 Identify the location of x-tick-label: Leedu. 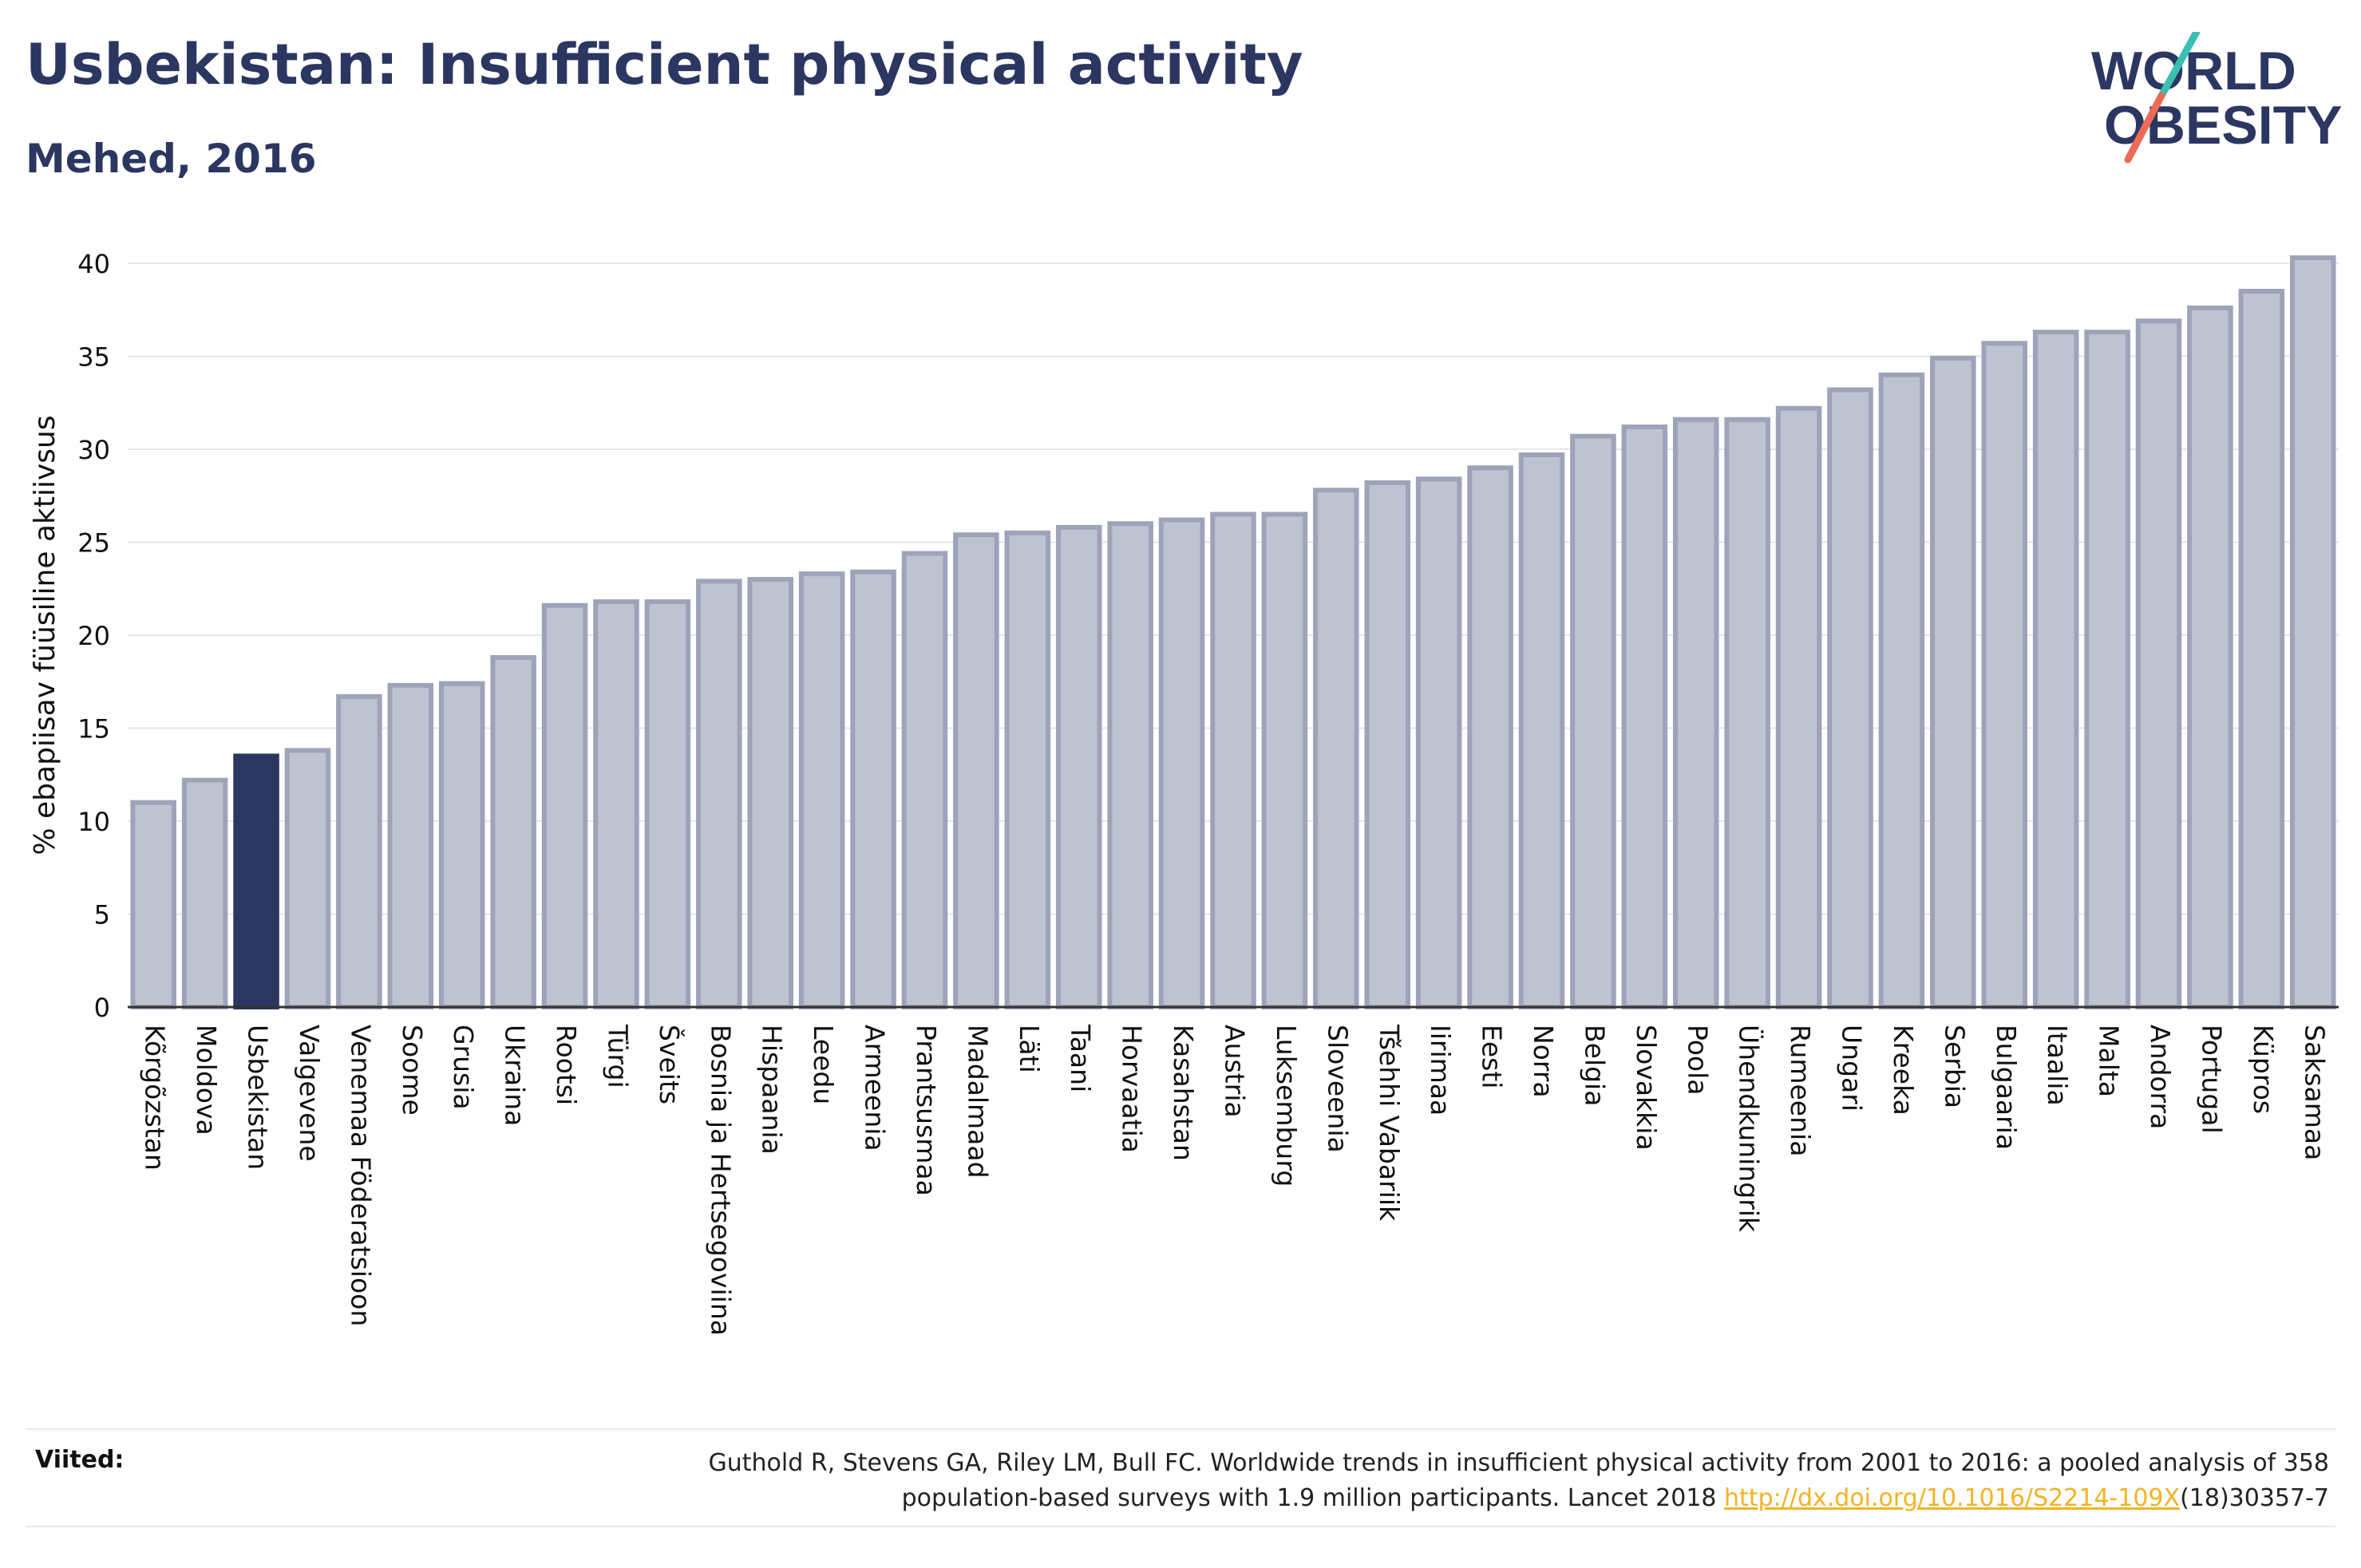
(823, 1064).